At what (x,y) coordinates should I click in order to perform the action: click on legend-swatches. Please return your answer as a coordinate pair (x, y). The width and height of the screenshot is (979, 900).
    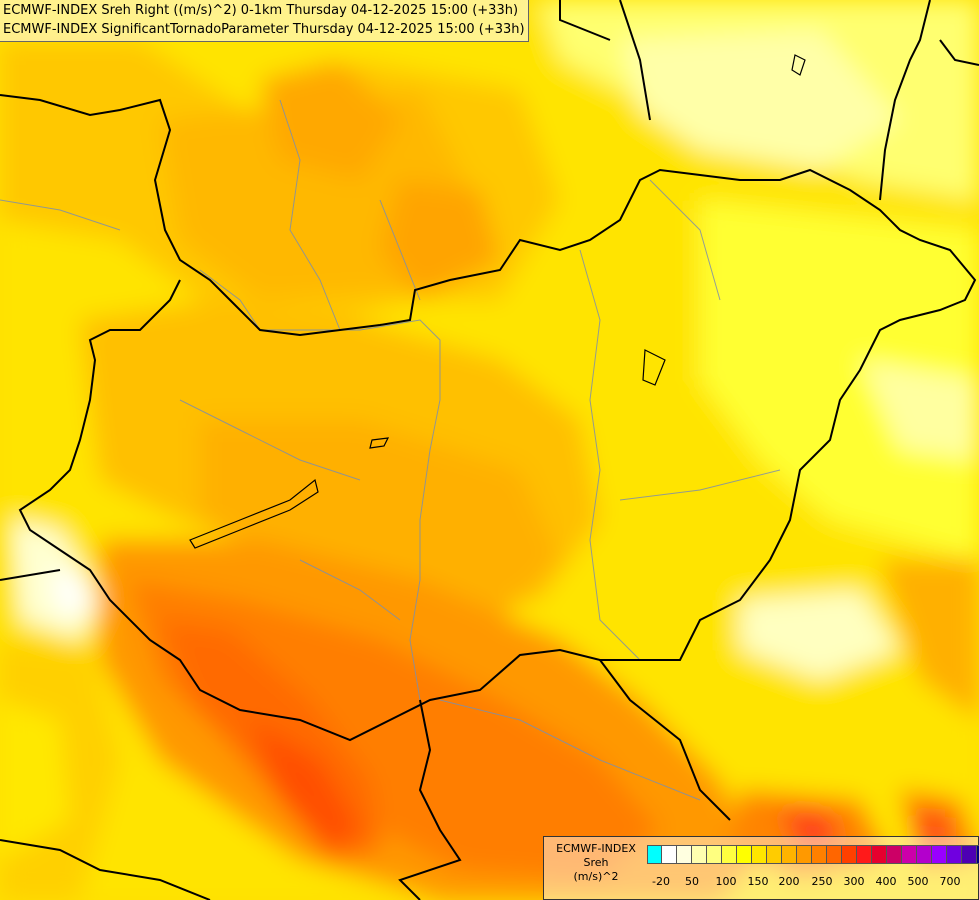
    Looking at the image, I should click on (813, 854).